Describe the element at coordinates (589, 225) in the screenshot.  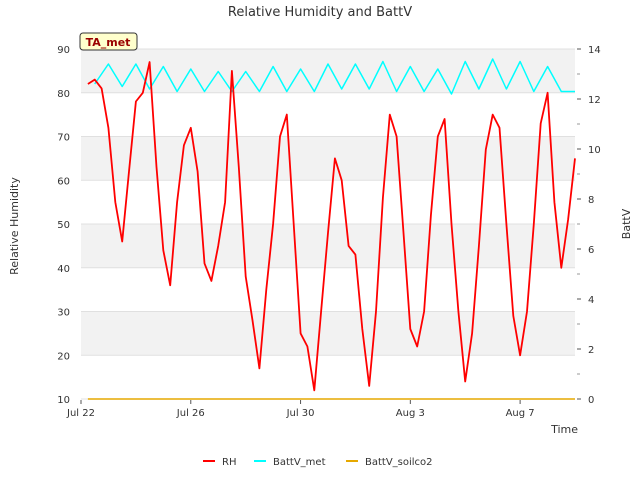
I see `right-axis: 0 2 4 6 8 10 12 14` at that location.